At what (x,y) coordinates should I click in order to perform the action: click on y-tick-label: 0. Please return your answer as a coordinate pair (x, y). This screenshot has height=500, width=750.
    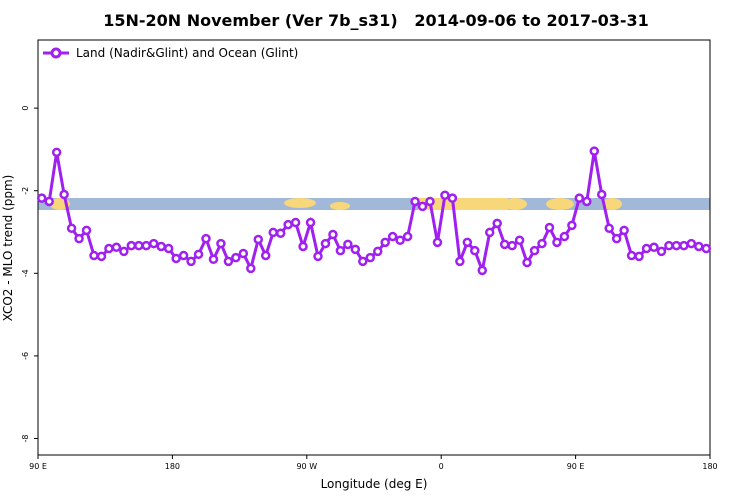
    Looking at the image, I should click on (25, 108).